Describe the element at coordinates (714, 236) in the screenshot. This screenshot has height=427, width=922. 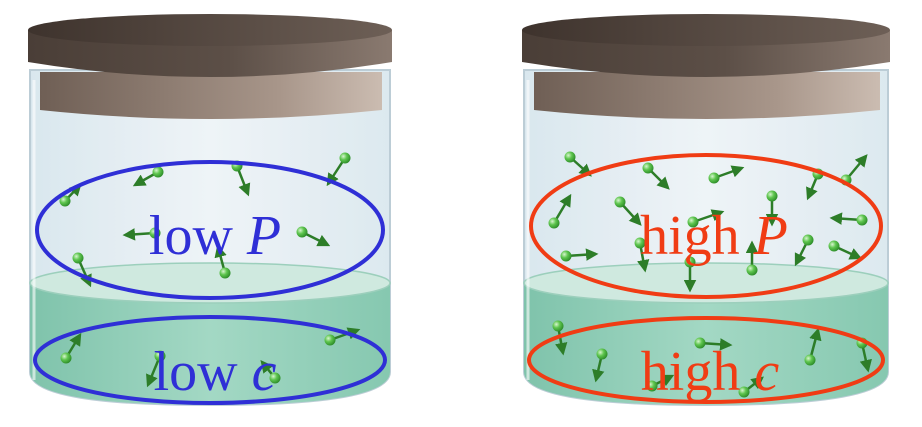
I see `pressure-label: high P` at that location.